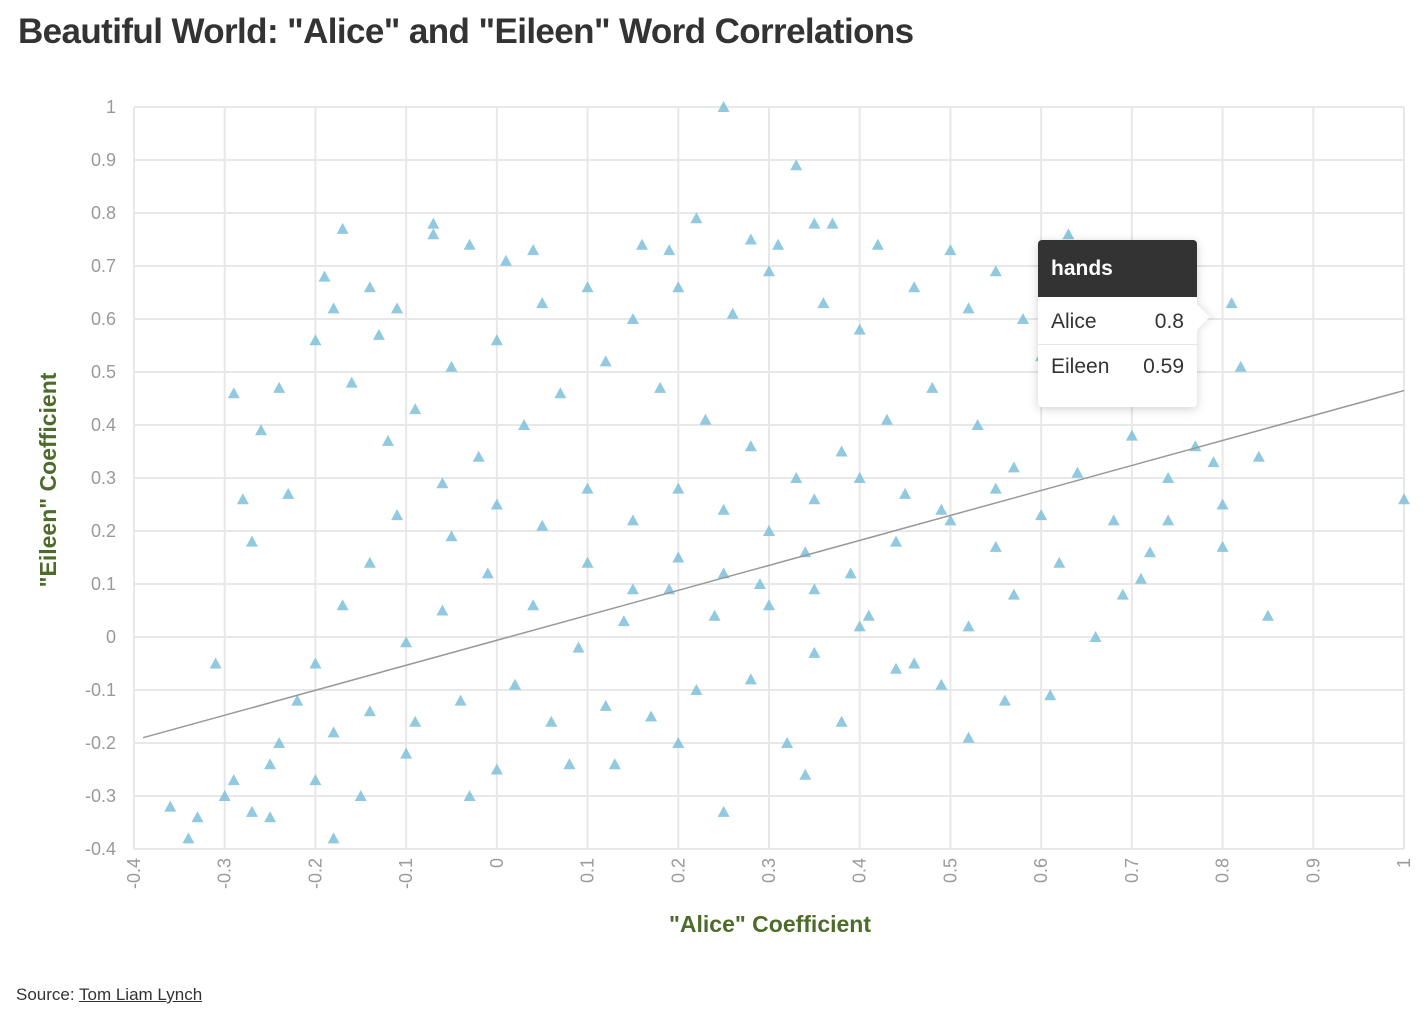 Image resolution: width=1426 pixels, height=1016 pixels. What do you see at coordinates (141, 994) in the screenshot?
I see `source-link: Tom Liam Lynch` at bounding box center [141, 994].